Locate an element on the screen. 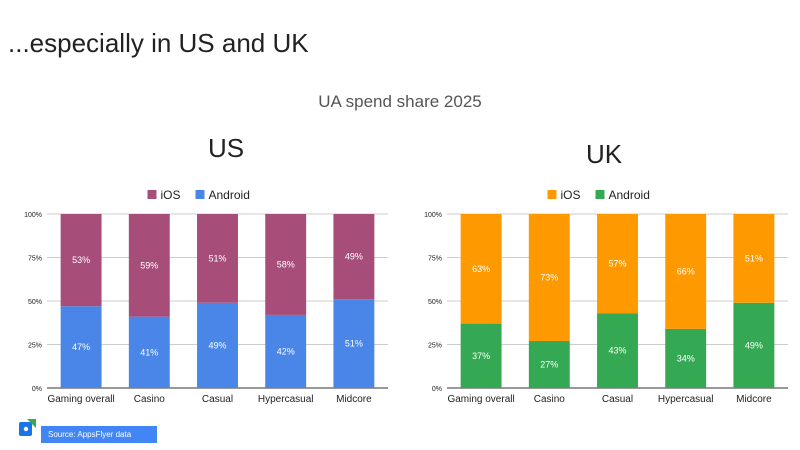 This screenshot has height=450, width=800. us-data-label-ios: 59% is located at coordinates (149, 265).